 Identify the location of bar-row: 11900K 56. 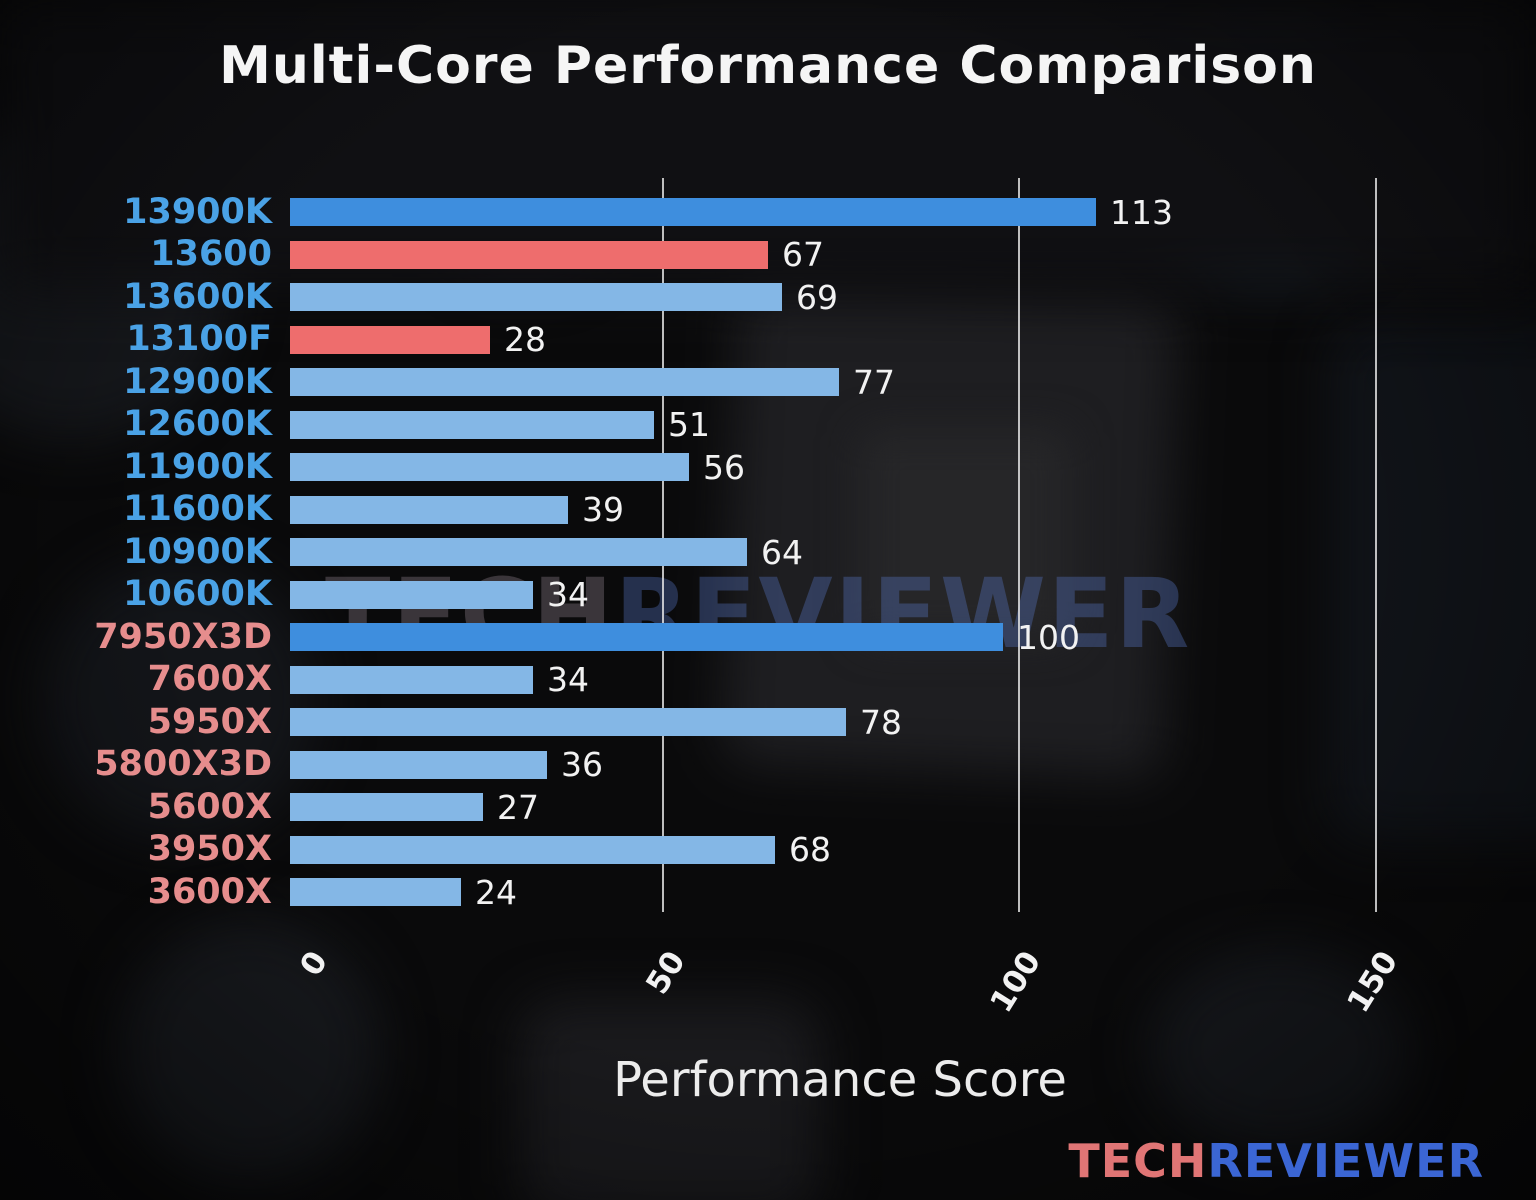
(768, 467).